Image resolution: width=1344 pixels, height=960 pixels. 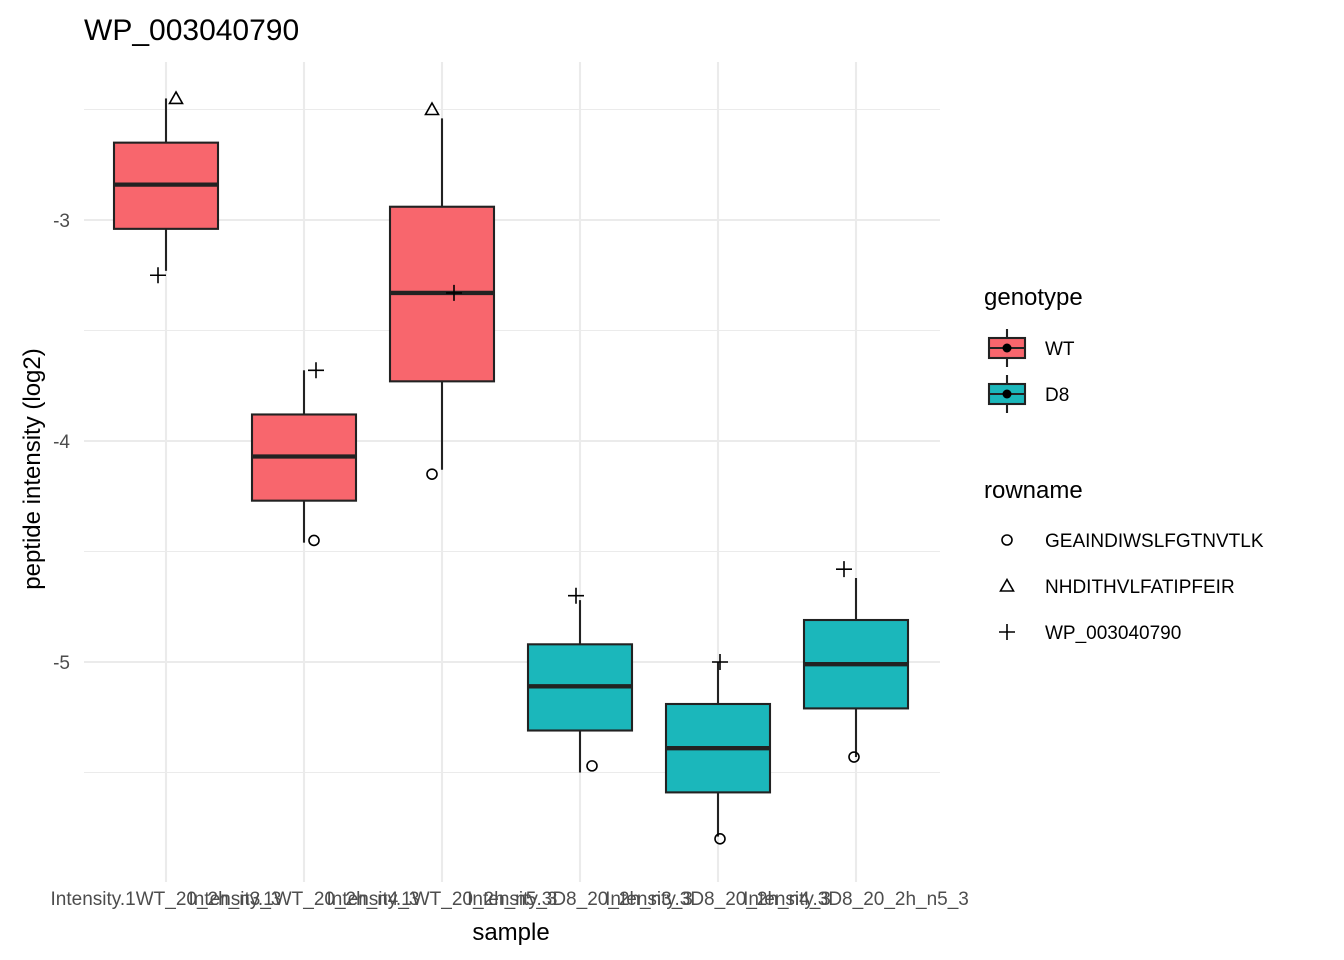 I want to click on legend-label: WP_003040790, so click(x=1113, y=633).